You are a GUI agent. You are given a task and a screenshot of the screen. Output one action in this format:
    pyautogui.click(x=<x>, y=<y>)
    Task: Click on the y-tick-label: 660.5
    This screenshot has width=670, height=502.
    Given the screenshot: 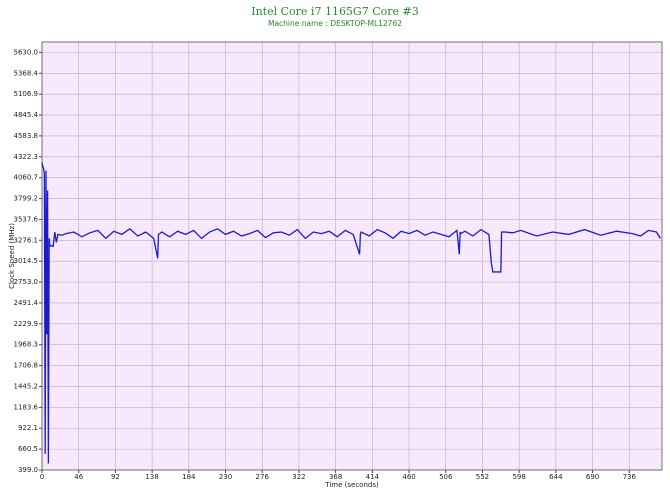 What is the action you would take?
    pyautogui.click(x=28, y=449)
    